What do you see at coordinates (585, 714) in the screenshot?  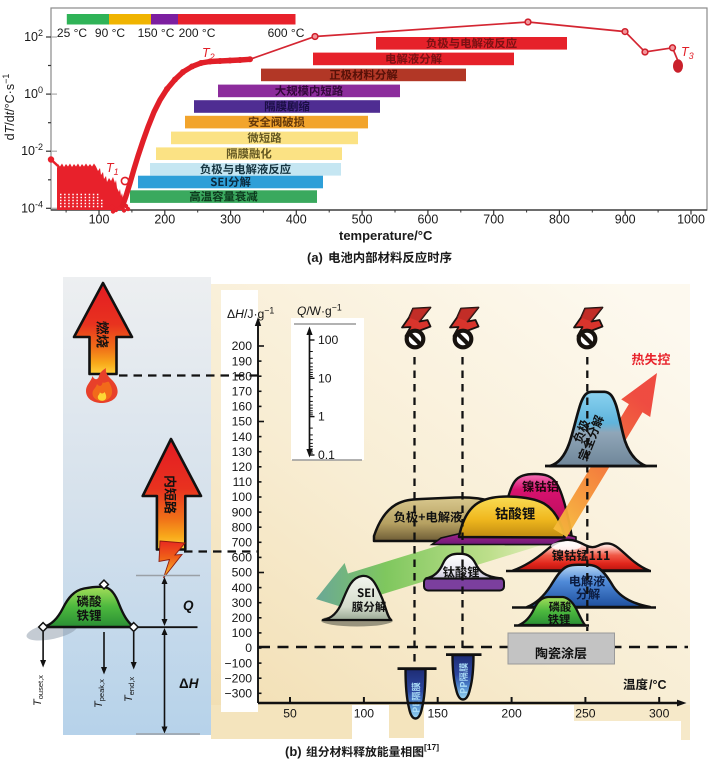 I see `svg-text: 250` at bounding box center [585, 714].